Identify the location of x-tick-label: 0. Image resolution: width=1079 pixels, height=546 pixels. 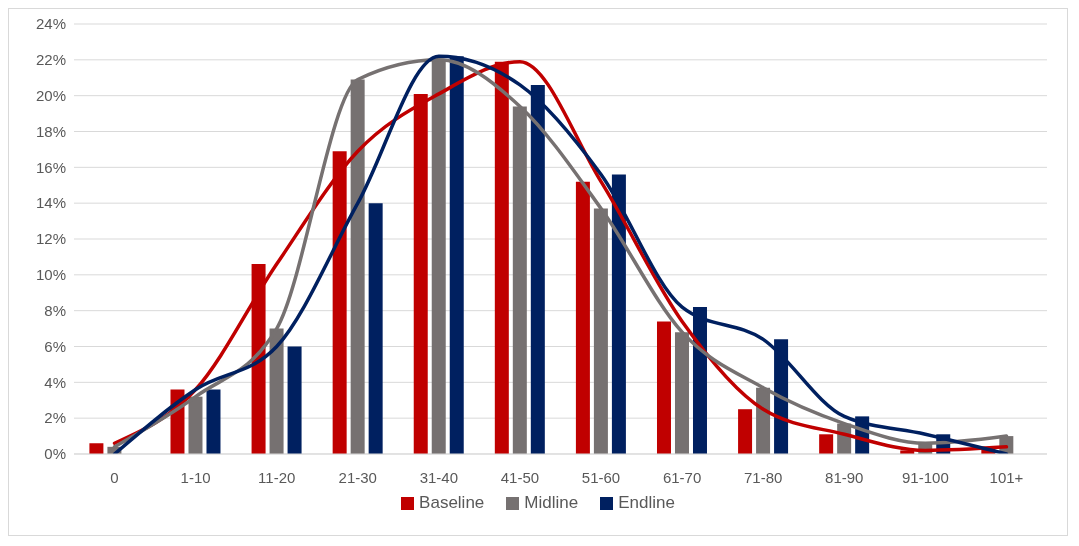
(114, 477).